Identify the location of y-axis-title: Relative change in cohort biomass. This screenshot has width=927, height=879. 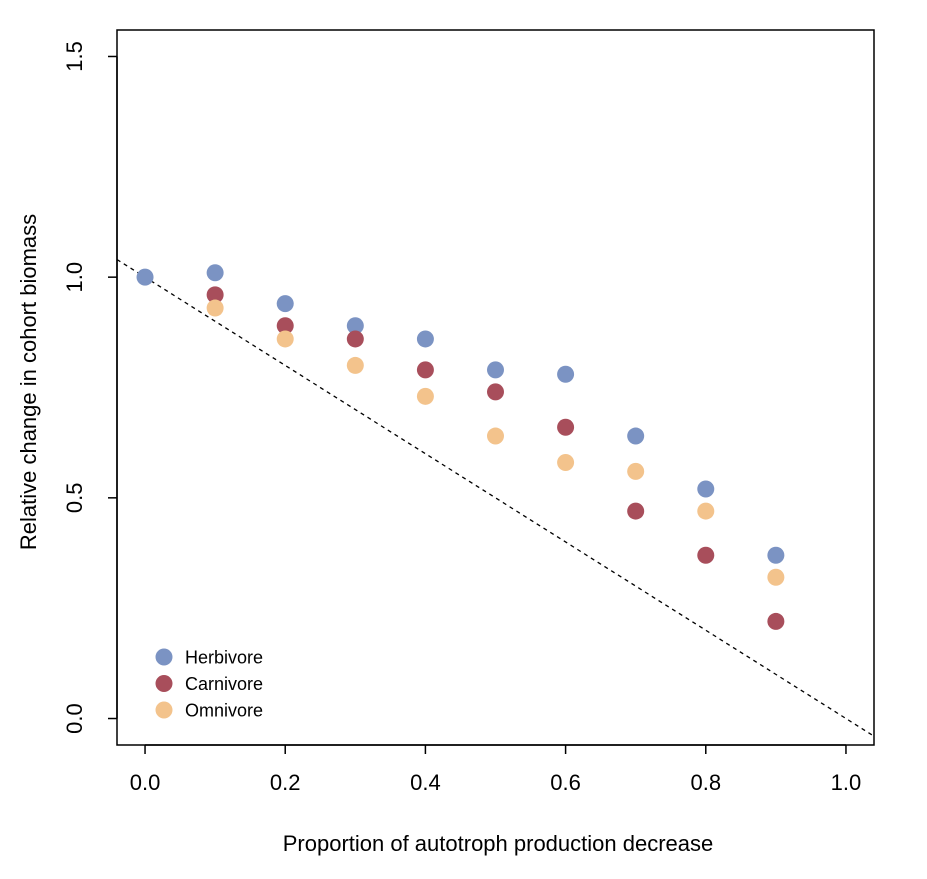
(28, 382).